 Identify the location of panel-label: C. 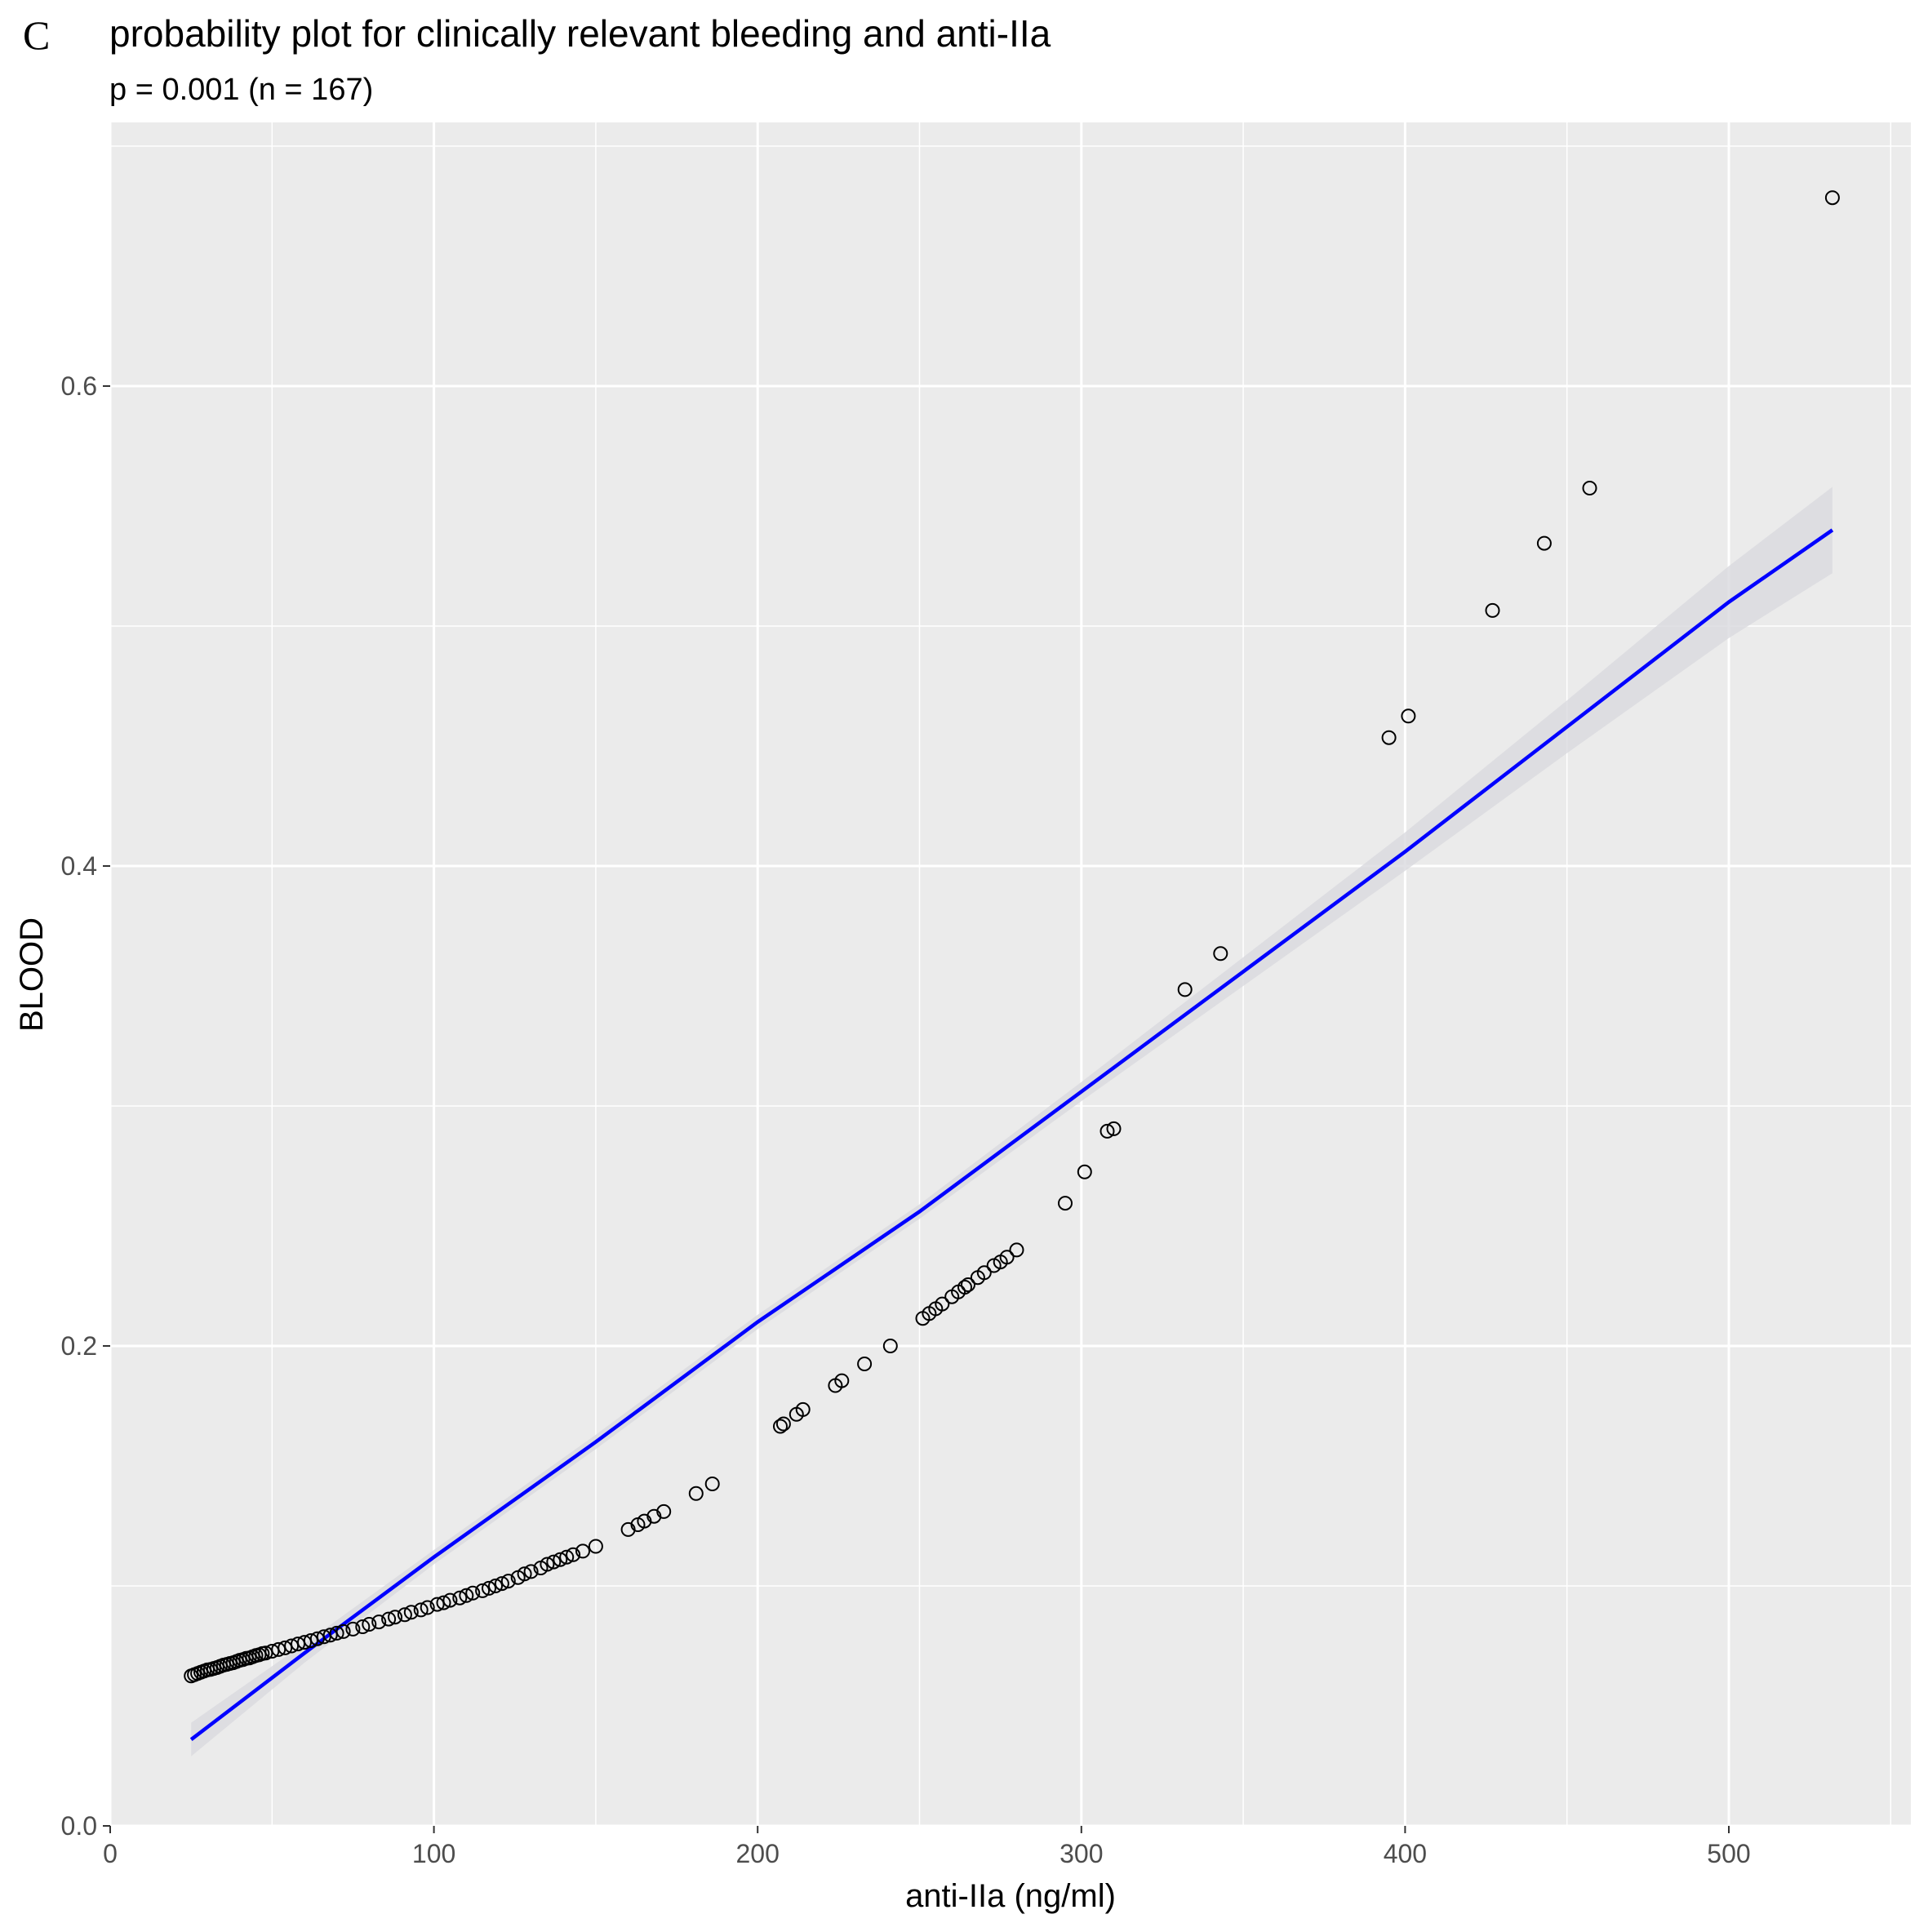
(37, 35).